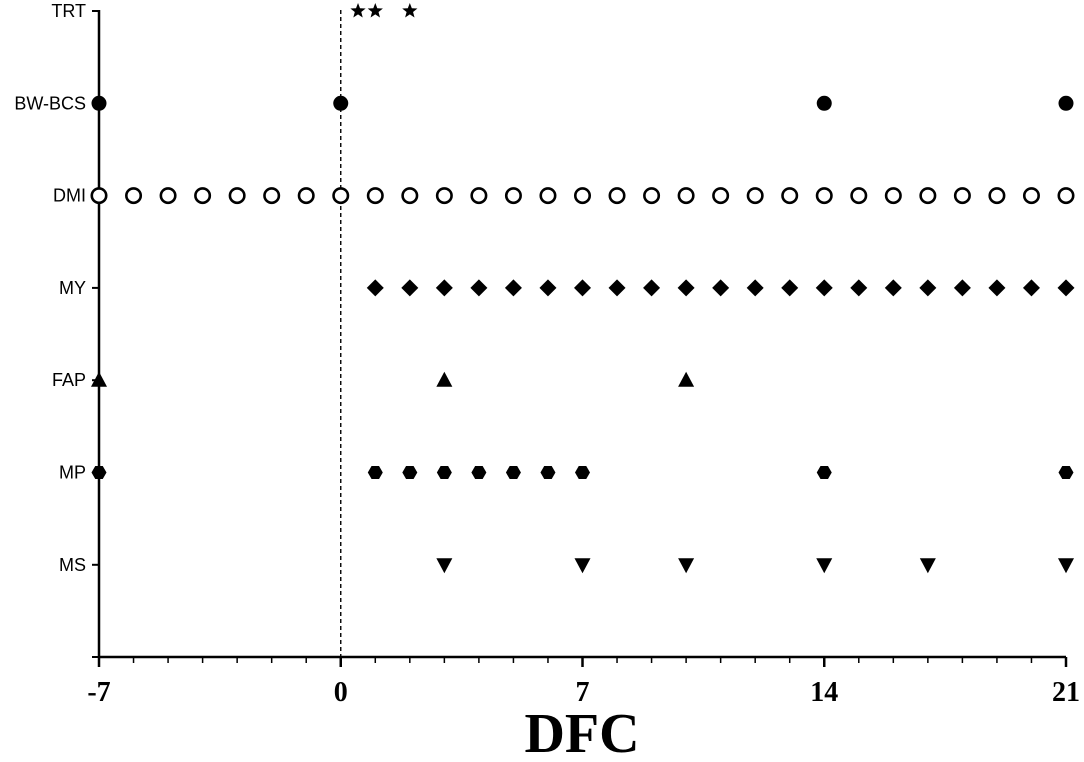 The image size is (1084, 762). I want to click on series-my-markers, so click(720, 288).